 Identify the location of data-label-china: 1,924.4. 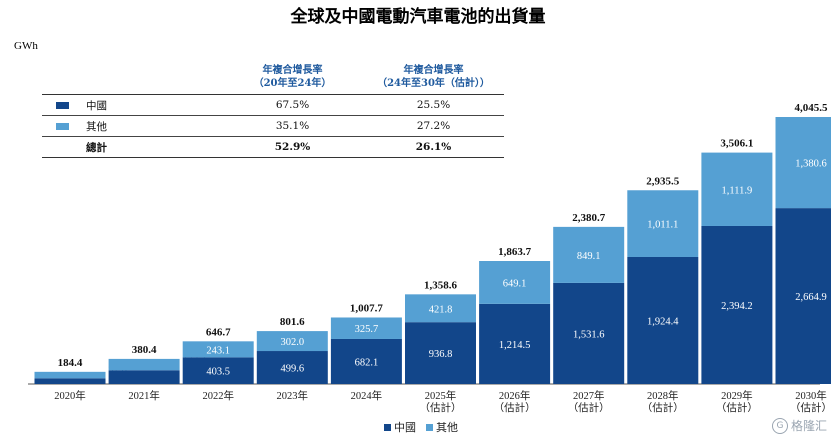
(663, 321).